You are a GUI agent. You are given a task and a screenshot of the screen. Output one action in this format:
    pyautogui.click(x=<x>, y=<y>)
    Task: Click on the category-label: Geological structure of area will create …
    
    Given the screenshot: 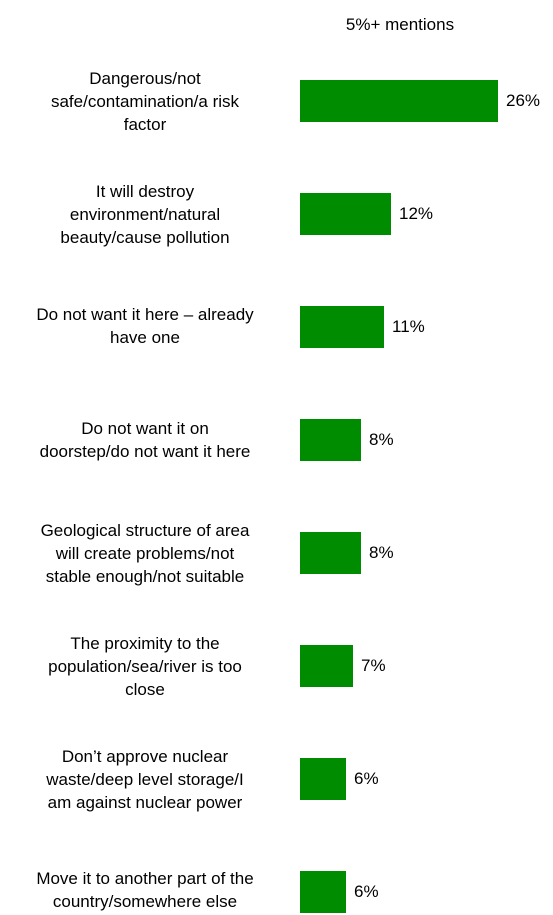 What is the action you would take?
    pyautogui.click(x=145, y=553)
    